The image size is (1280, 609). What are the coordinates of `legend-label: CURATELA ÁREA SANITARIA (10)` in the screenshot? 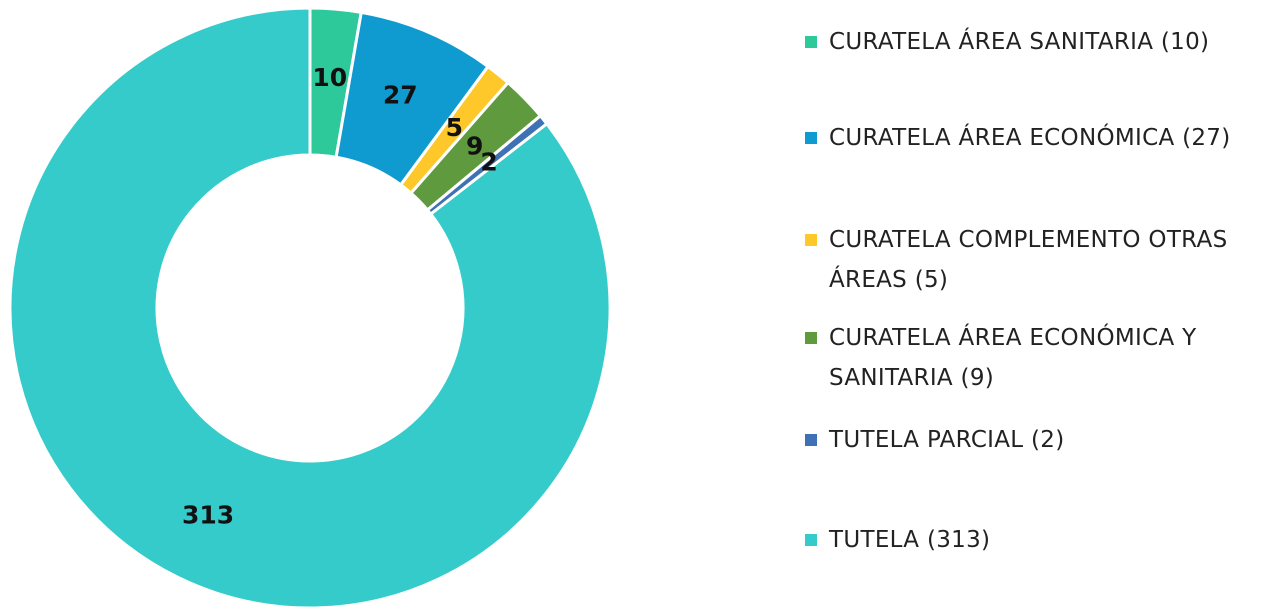 It's located at (1019, 42).